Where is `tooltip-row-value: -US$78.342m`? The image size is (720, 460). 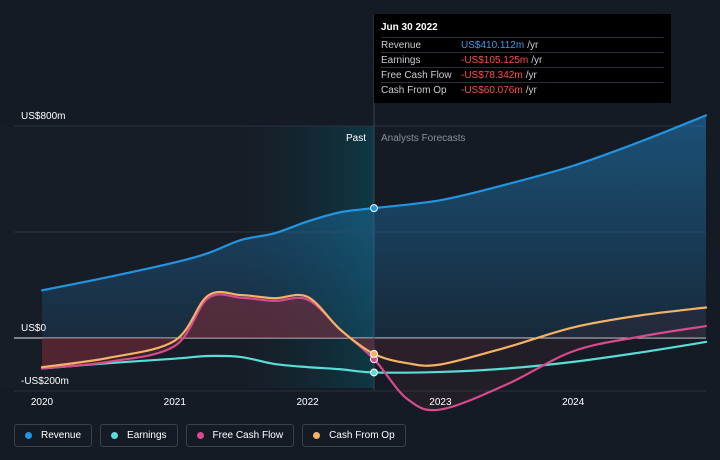 tooltip-row-value: -US$78.342m is located at coordinates (492, 75).